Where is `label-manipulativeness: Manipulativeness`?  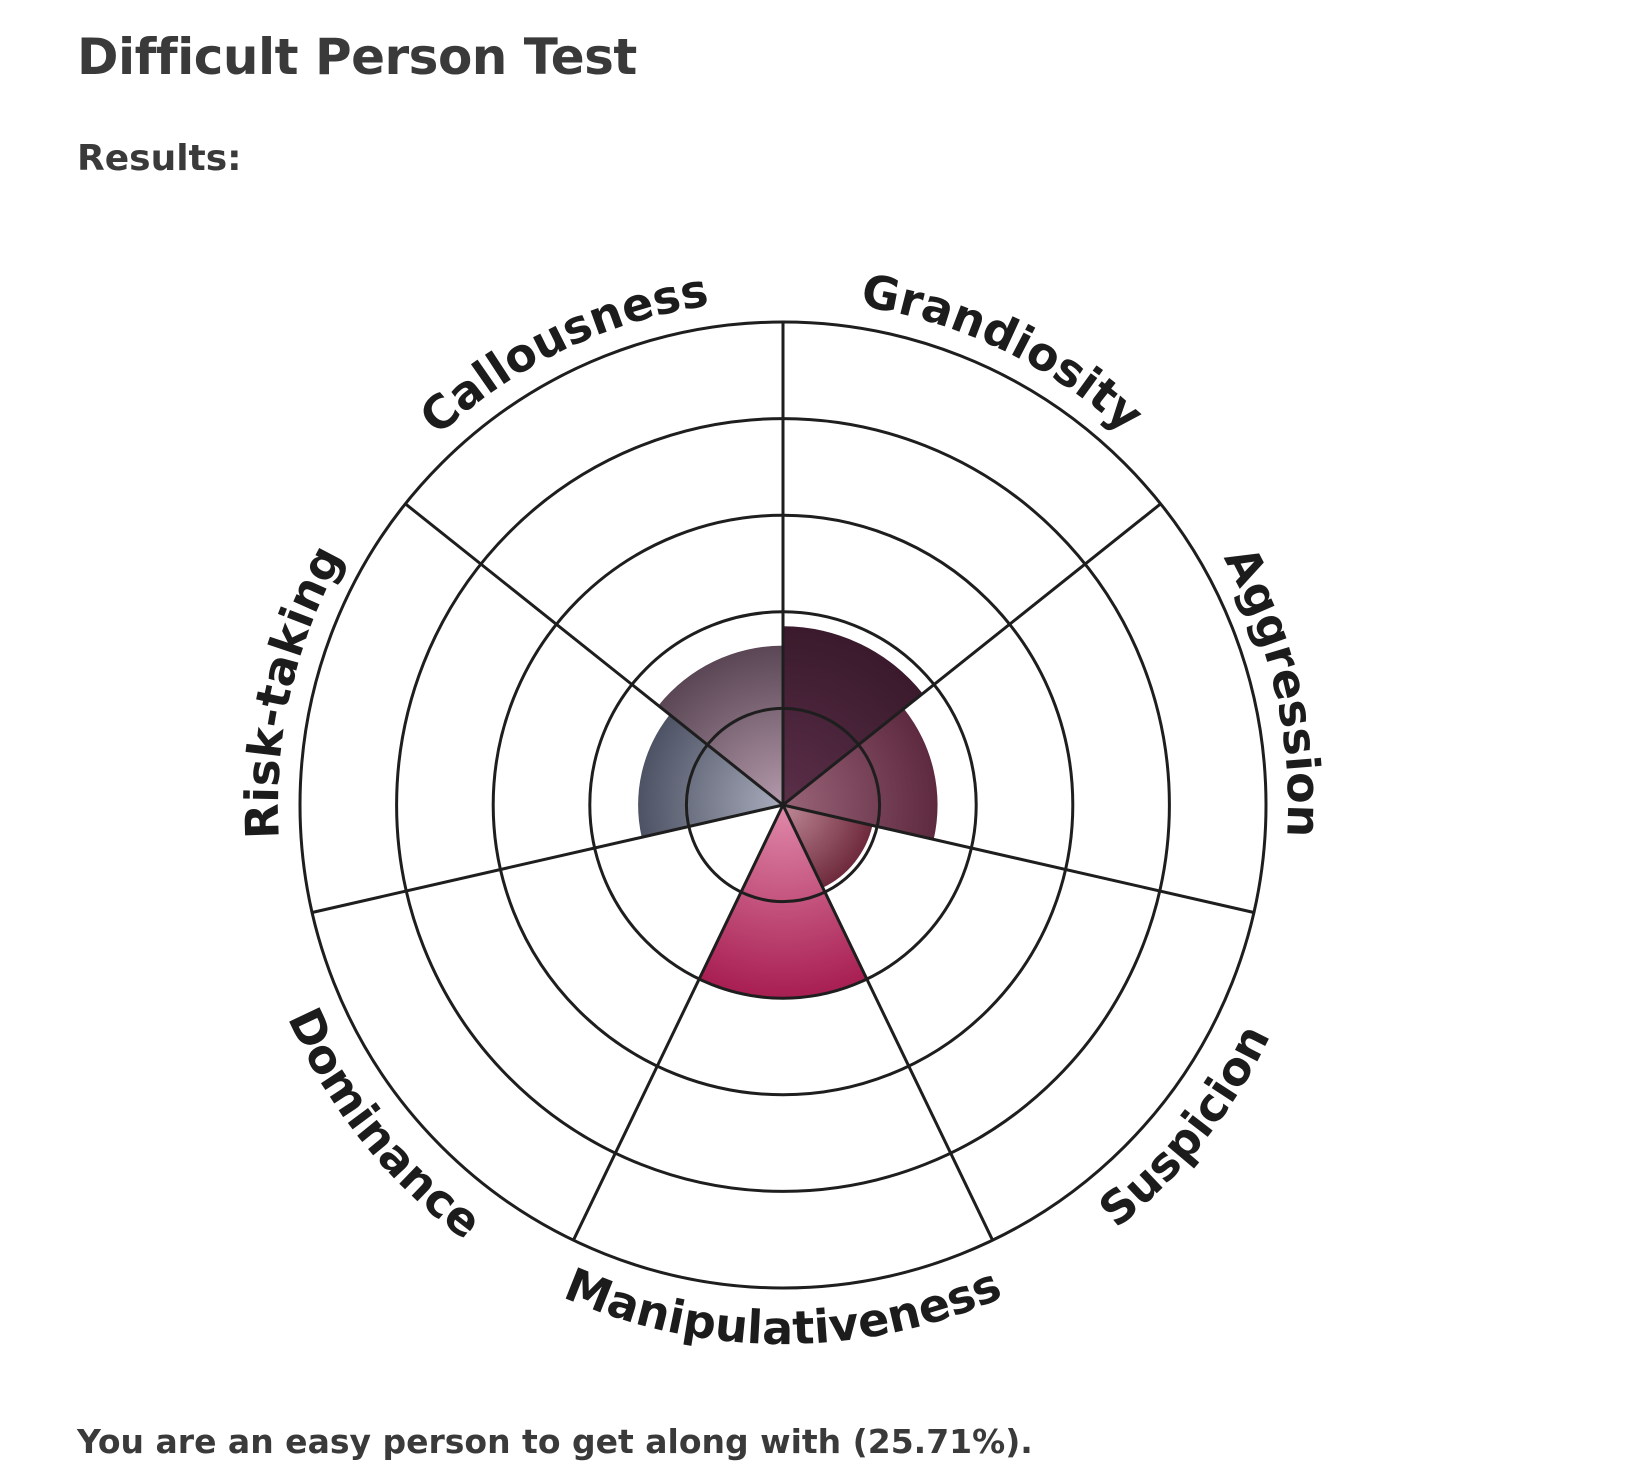
label-manipulativeness: Manipulativeness is located at coordinates (783, 1306).